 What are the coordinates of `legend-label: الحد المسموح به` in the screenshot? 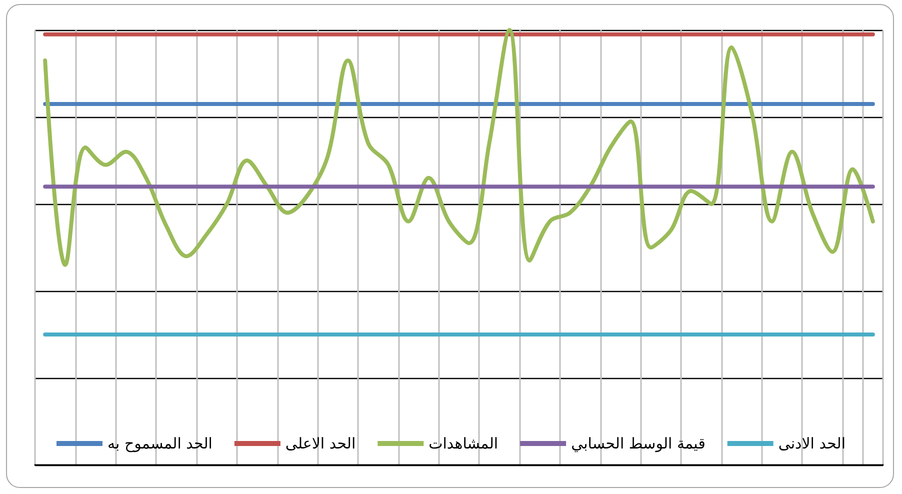 It's located at (159, 443).